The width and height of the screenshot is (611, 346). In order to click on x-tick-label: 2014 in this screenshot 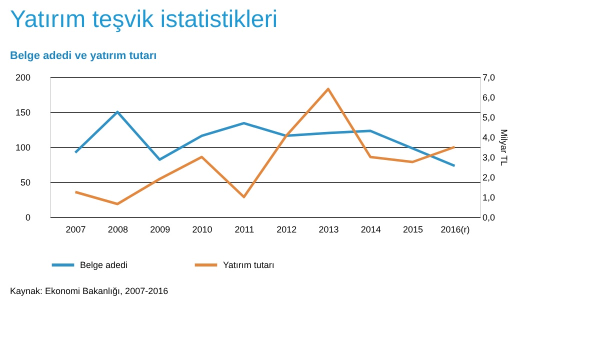, I will do `click(370, 229)`.